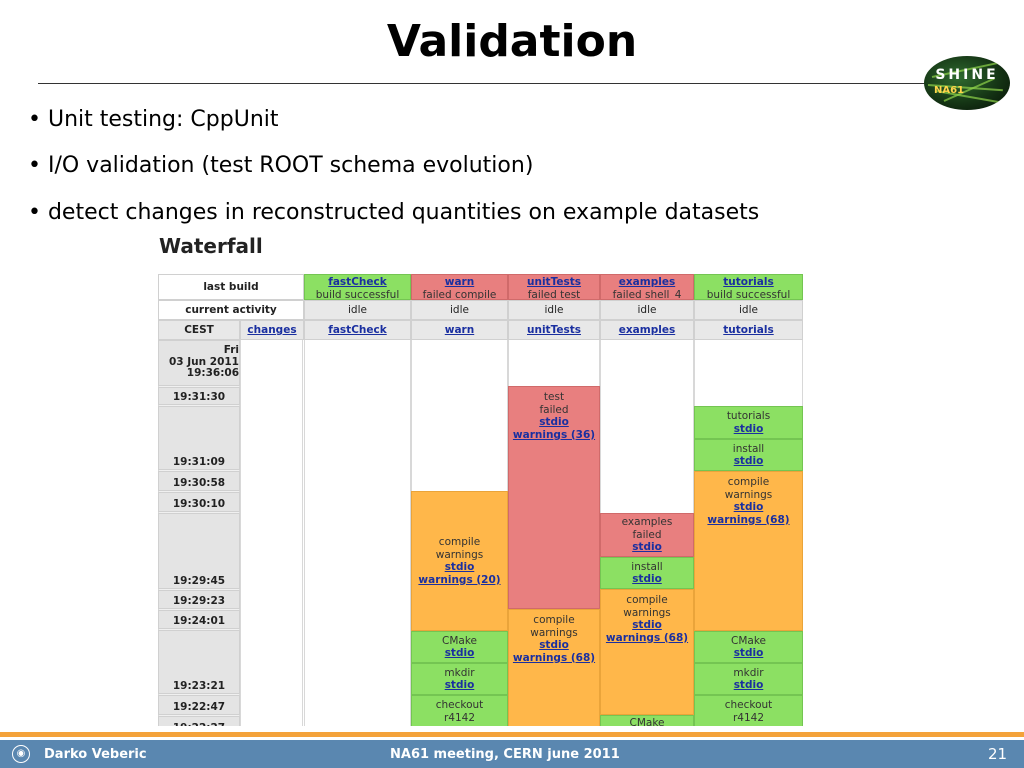  Describe the element at coordinates (647, 522) in the screenshot. I see `step-label: examples` at that location.